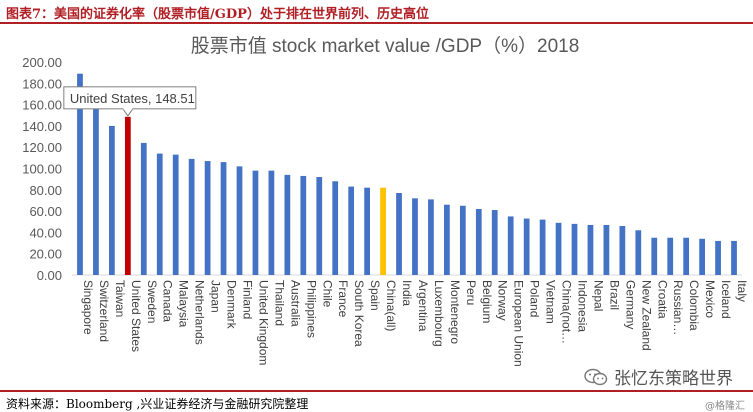 The height and width of the screenshot is (412, 753). Describe the element at coordinates (152, 301) in the screenshot. I see `x-tick-label: Sweden` at that location.